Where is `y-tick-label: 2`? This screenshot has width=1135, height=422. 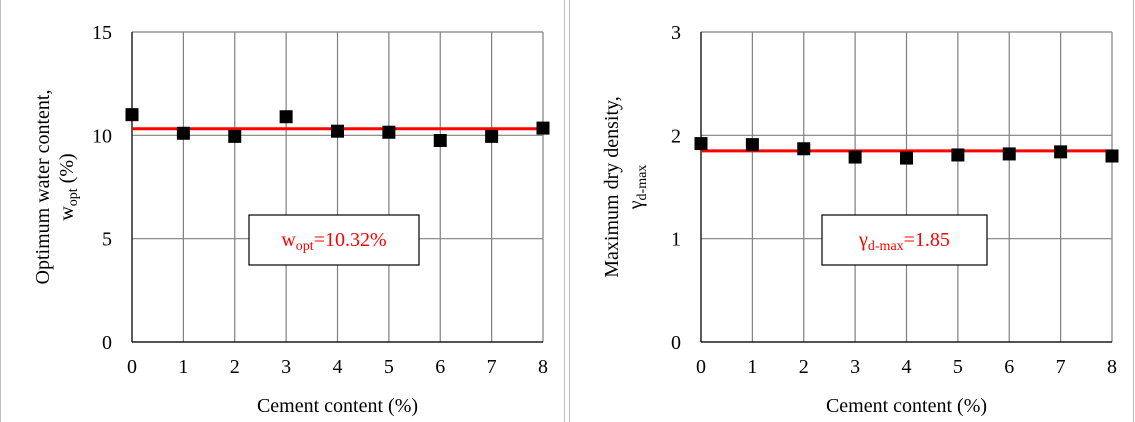 y-tick-label: 2 is located at coordinates (676, 136).